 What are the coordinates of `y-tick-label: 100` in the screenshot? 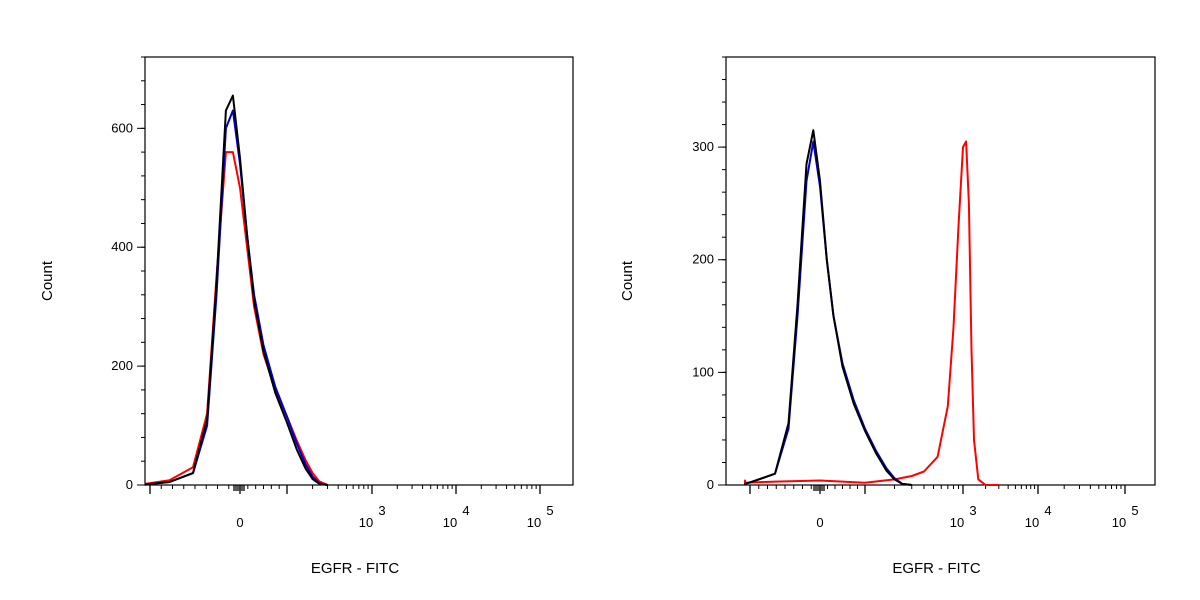 It's located at (703, 371).